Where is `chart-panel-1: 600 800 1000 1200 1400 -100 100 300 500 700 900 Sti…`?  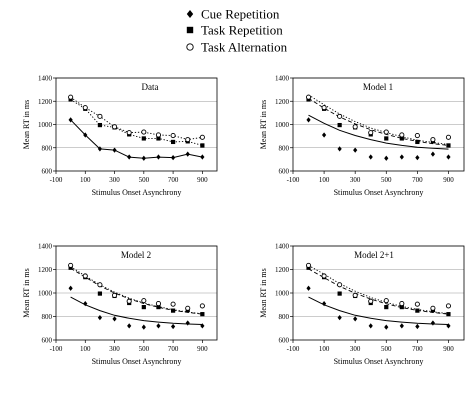
chart-panel-1: 600 800 1000 1200 1400 -100 100 300 500 700 900 Sti… is located at coordinates (120, 136).